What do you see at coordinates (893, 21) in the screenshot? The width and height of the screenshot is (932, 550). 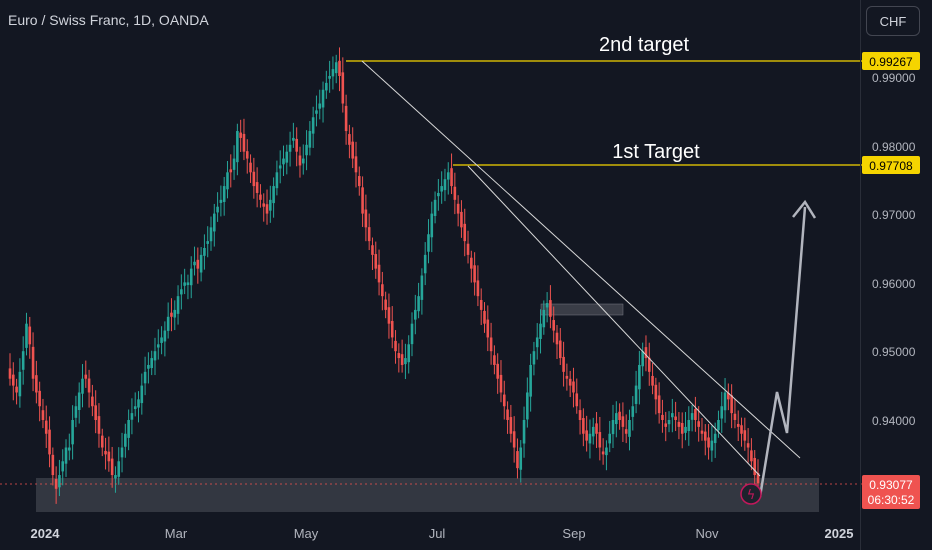 I see `currency-button: CHF` at bounding box center [893, 21].